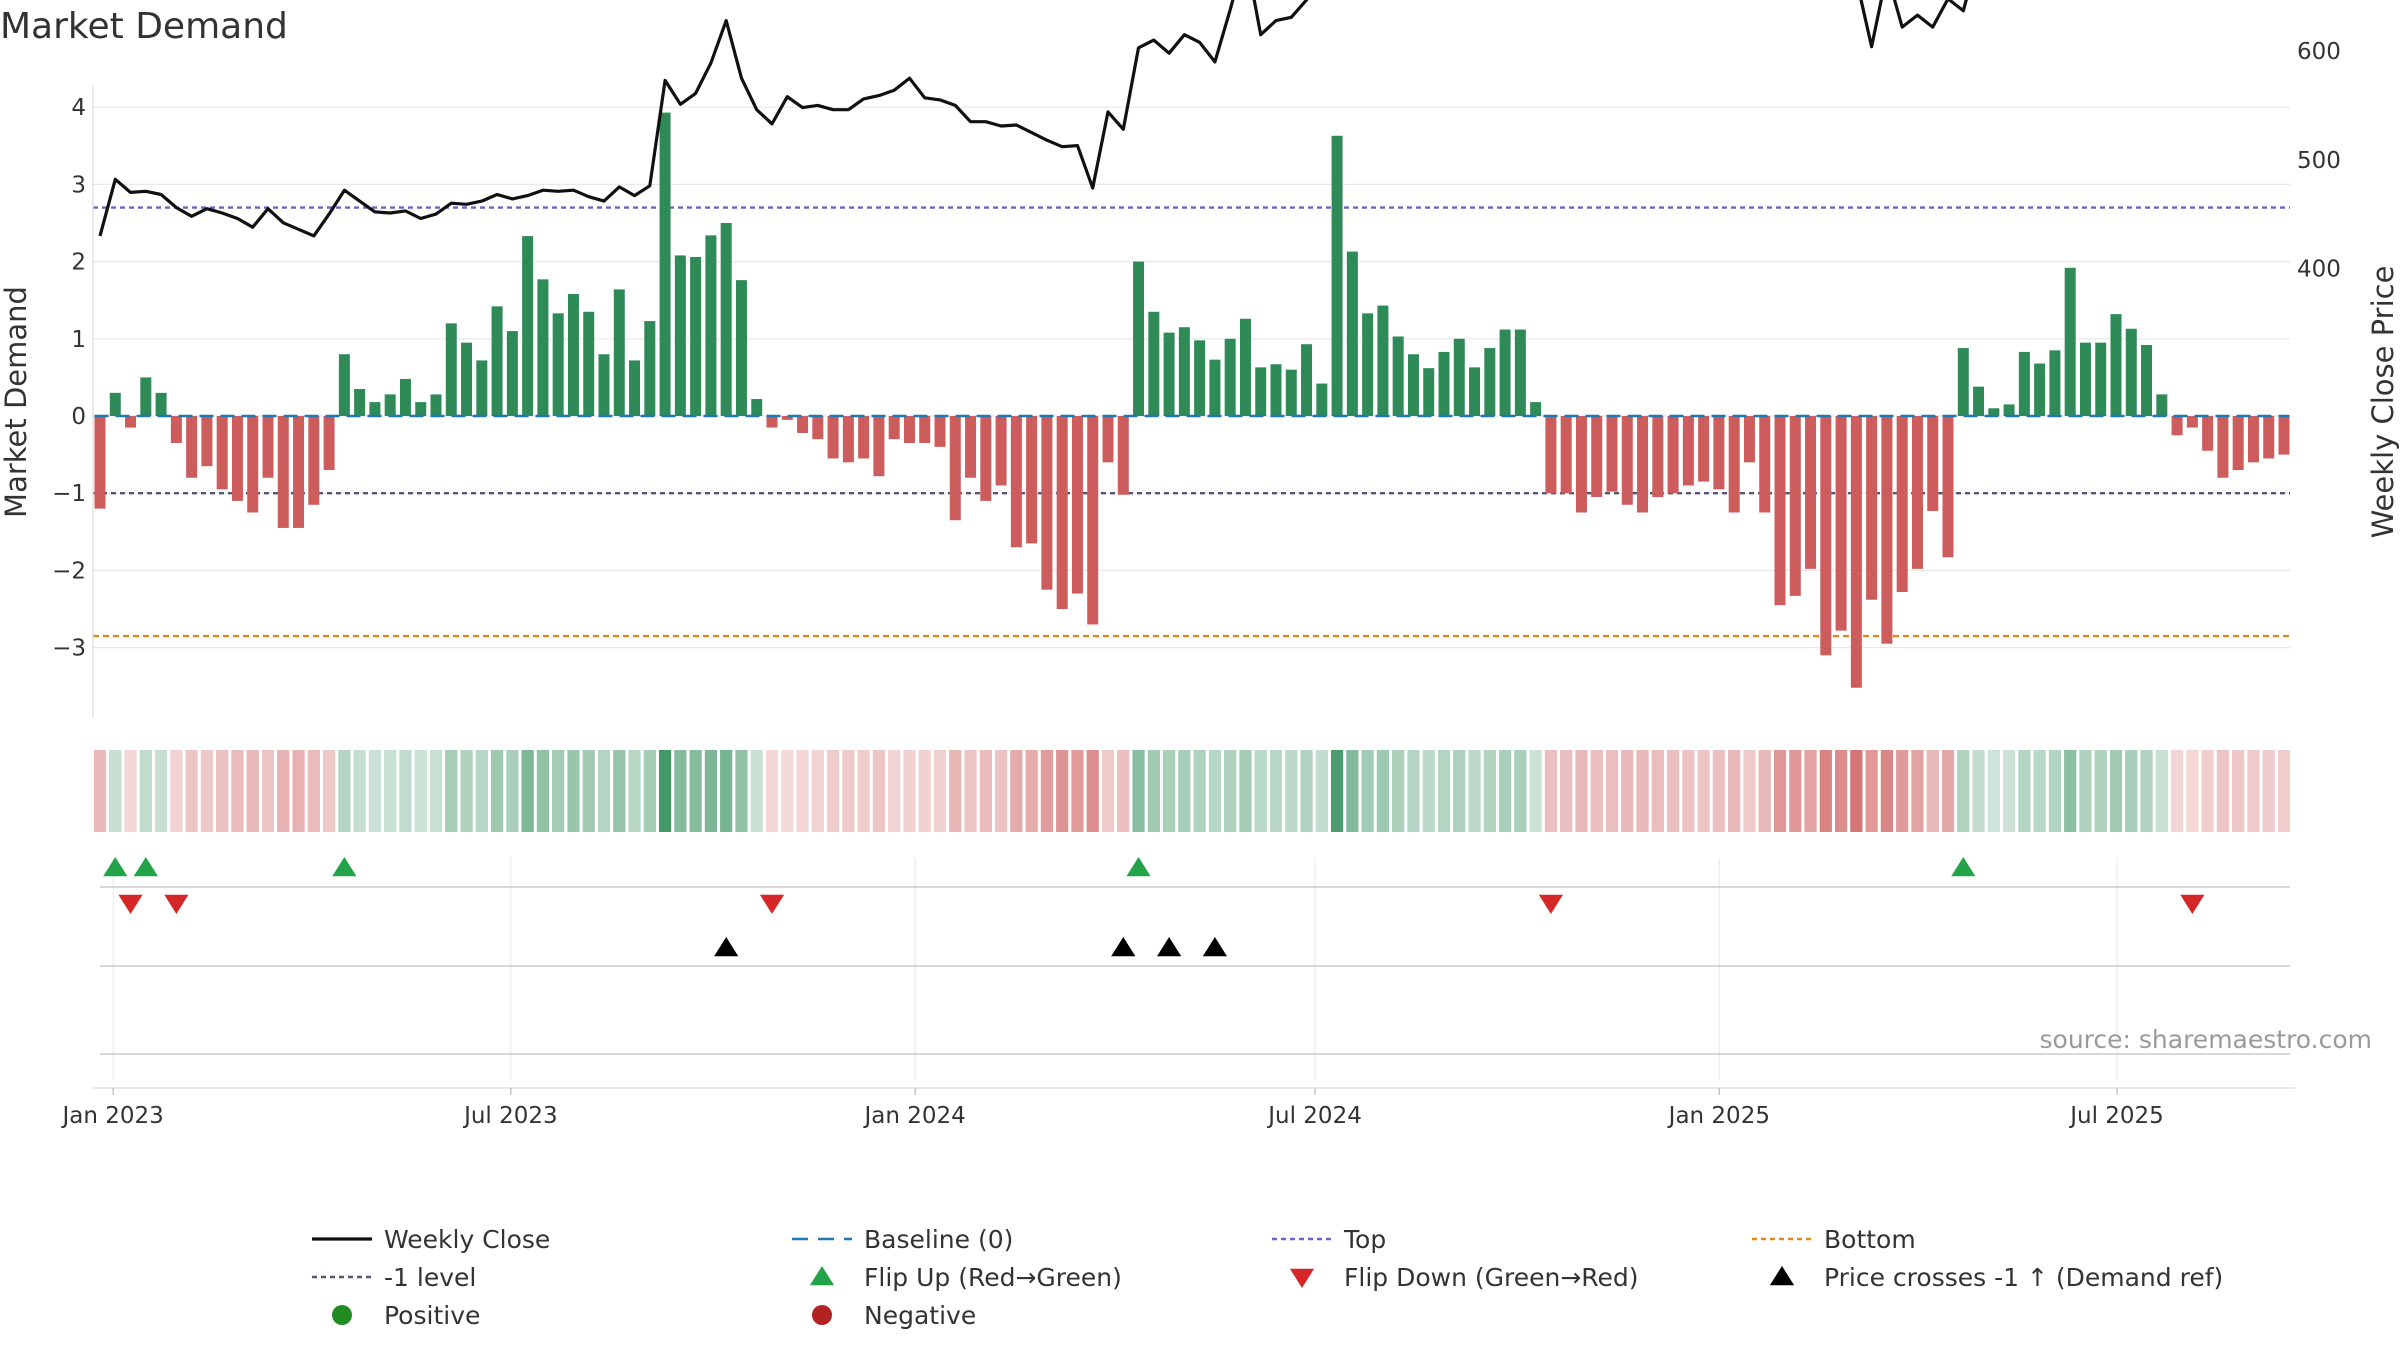  What do you see at coordinates (1169, 947) in the screenshot?
I see `price-cross-marker` at bounding box center [1169, 947].